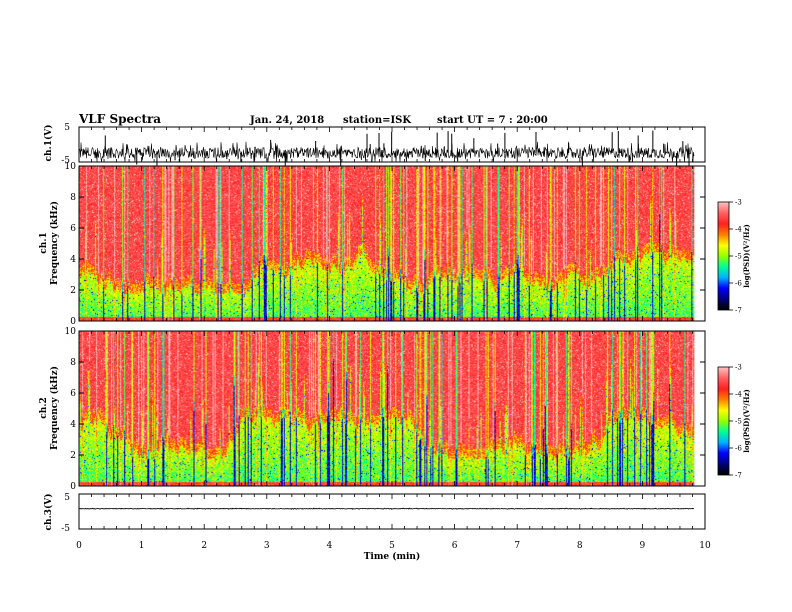 The width and height of the screenshot is (792, 612). I want to click on ch3-waveform-panel: 5 -5 ch.3(V), so click(374, 513).